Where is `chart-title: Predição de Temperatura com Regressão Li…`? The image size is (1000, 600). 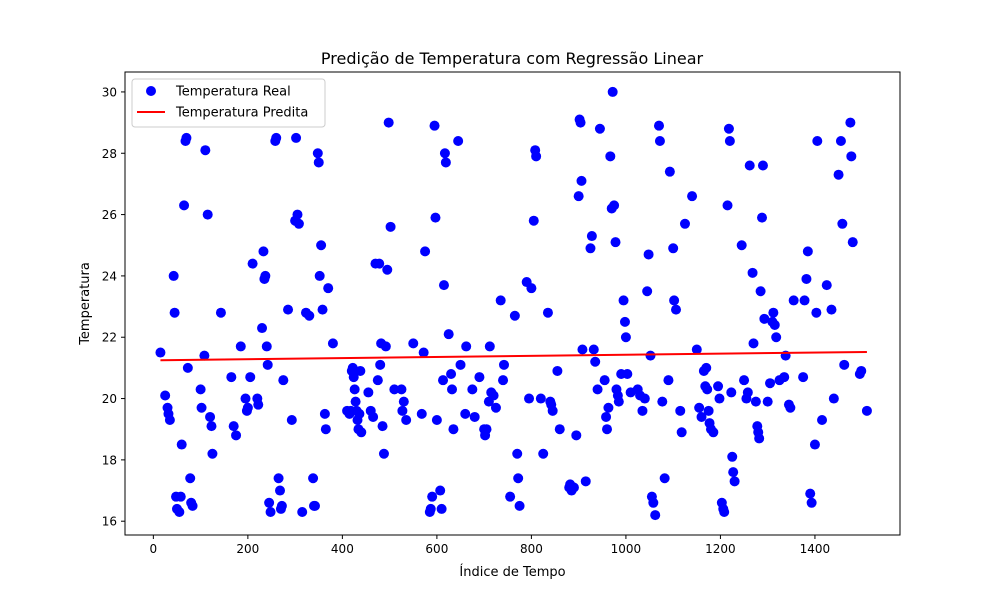
chart-title: Predição de Temperatura com Regressão Li… is located at coordinates (512, 58).